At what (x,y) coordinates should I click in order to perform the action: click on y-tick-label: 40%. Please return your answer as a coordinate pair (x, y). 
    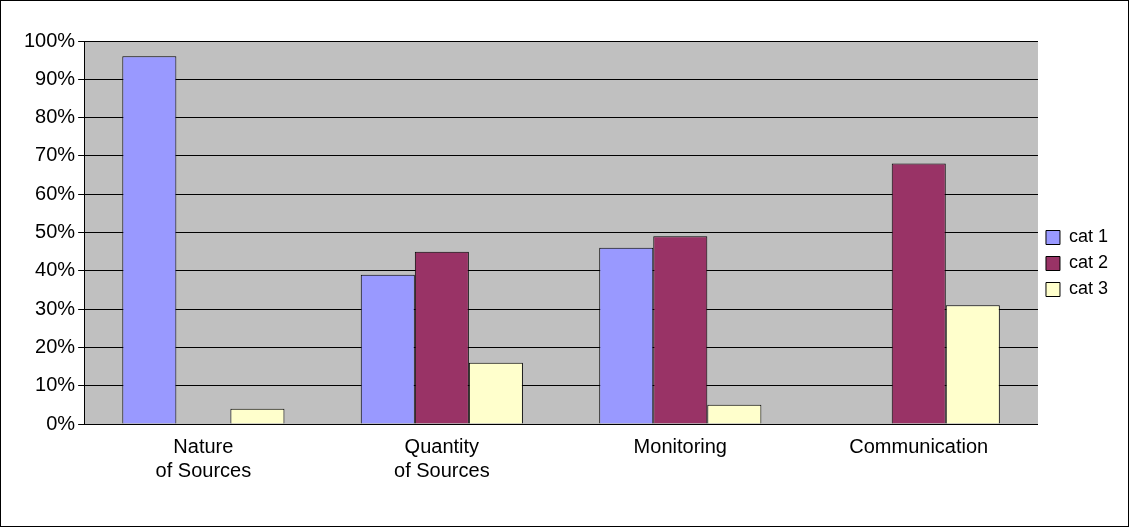
    Looking at the image, I should click on (55, 269).